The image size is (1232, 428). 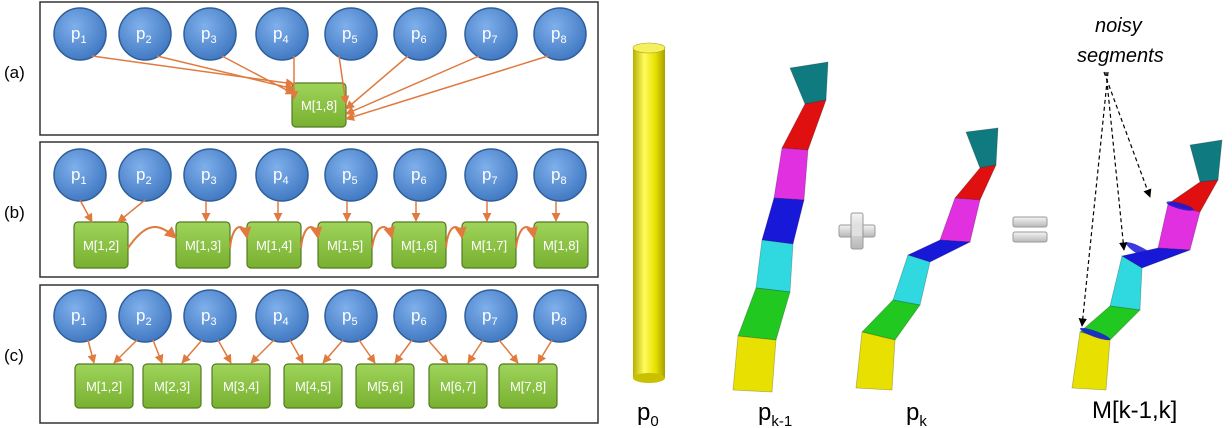 I want to click on panel-b-node-3: p3, so click(x=210, y=175).